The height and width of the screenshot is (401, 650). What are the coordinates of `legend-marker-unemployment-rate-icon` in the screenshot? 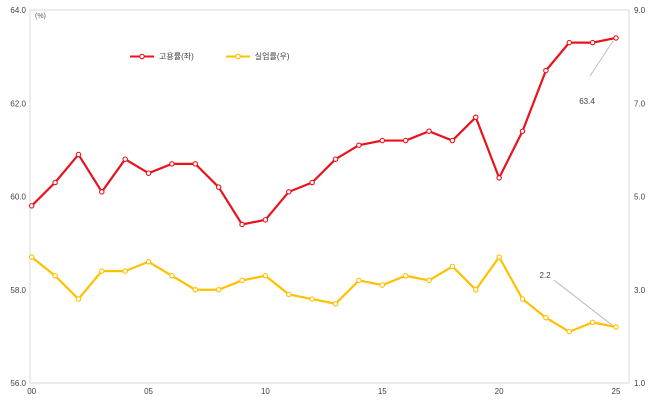 It's located at (237, 56).